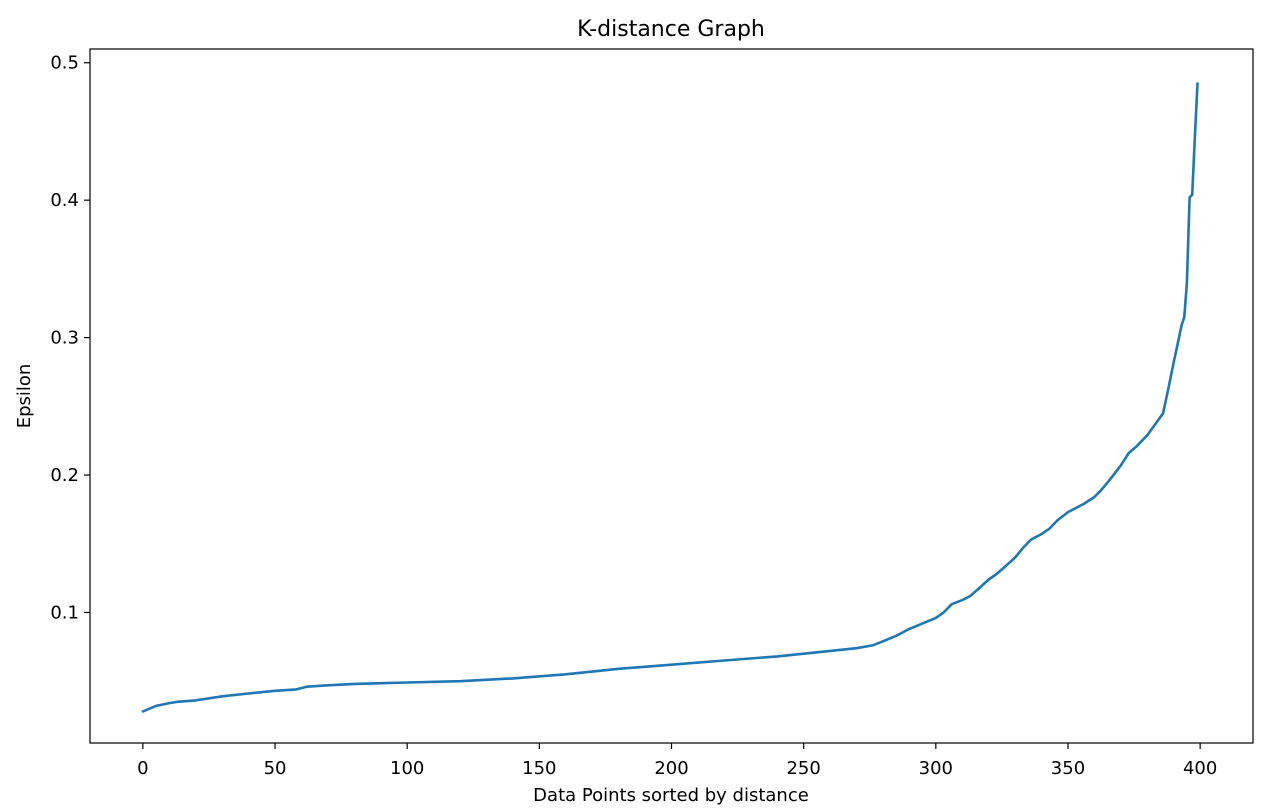 The image size is (1272, 808). Describe the element at coordinates (64, 612) in the screenshot. I see `y-tick-label: 0.1` at that location.